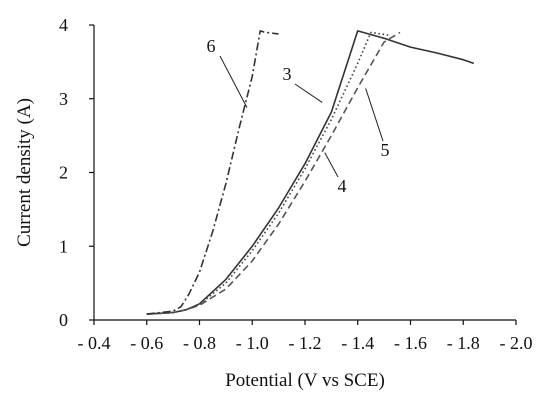 The height and width of the screenshot is (402, 550). Describe the element at coordinates (24, 172) in the screenshot. I see `y-axis-title: Current density (A)` at that location.